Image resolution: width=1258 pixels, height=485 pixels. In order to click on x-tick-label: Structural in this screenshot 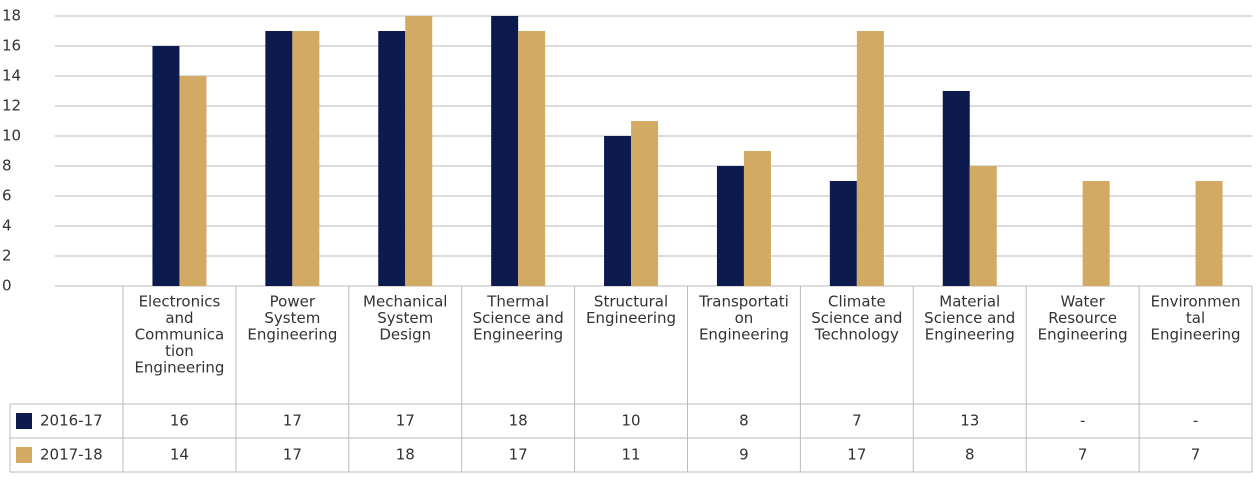, I will do `click(631, 302)`.